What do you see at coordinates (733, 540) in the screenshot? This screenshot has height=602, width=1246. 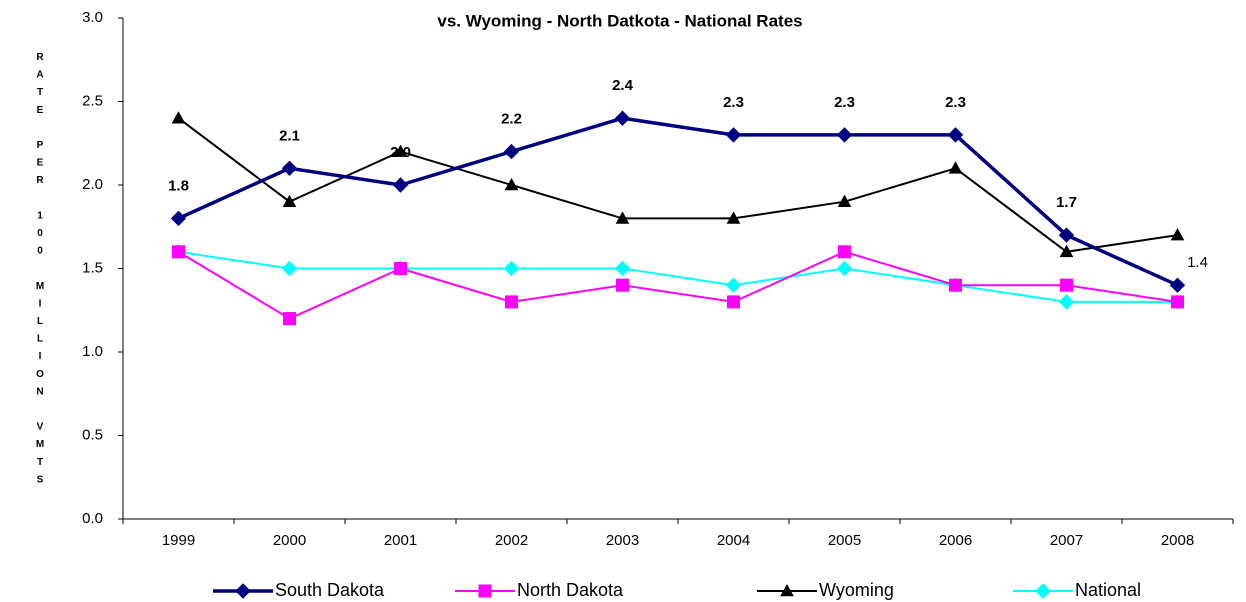 I see `x-tick-label: 2004` at bounding box center [733, 540].